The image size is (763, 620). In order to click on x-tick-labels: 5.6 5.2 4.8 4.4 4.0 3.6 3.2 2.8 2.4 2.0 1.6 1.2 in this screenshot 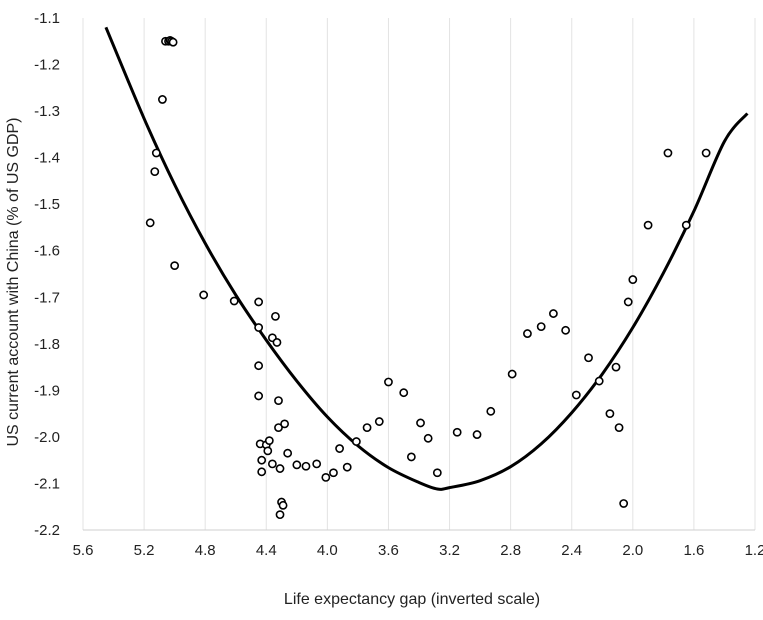, I will do `click(418, 550)`.